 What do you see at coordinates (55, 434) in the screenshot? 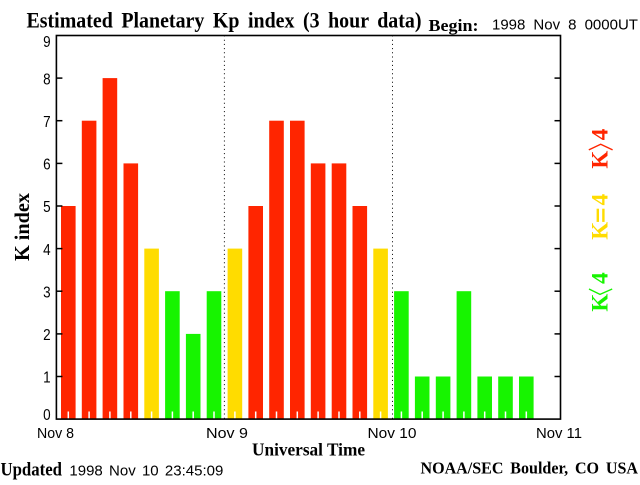
I see `svg-text: Nov 8` at bounding box center [55, 434].